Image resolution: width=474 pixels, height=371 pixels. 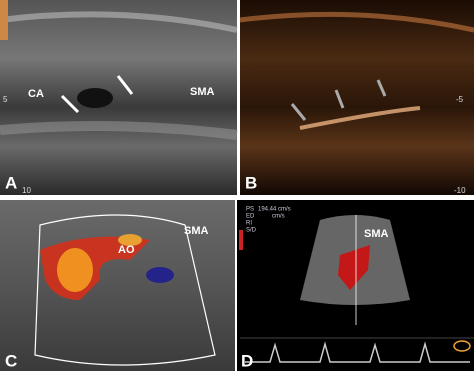 I want to click on annotation: CA, so click(x=36, y=94).